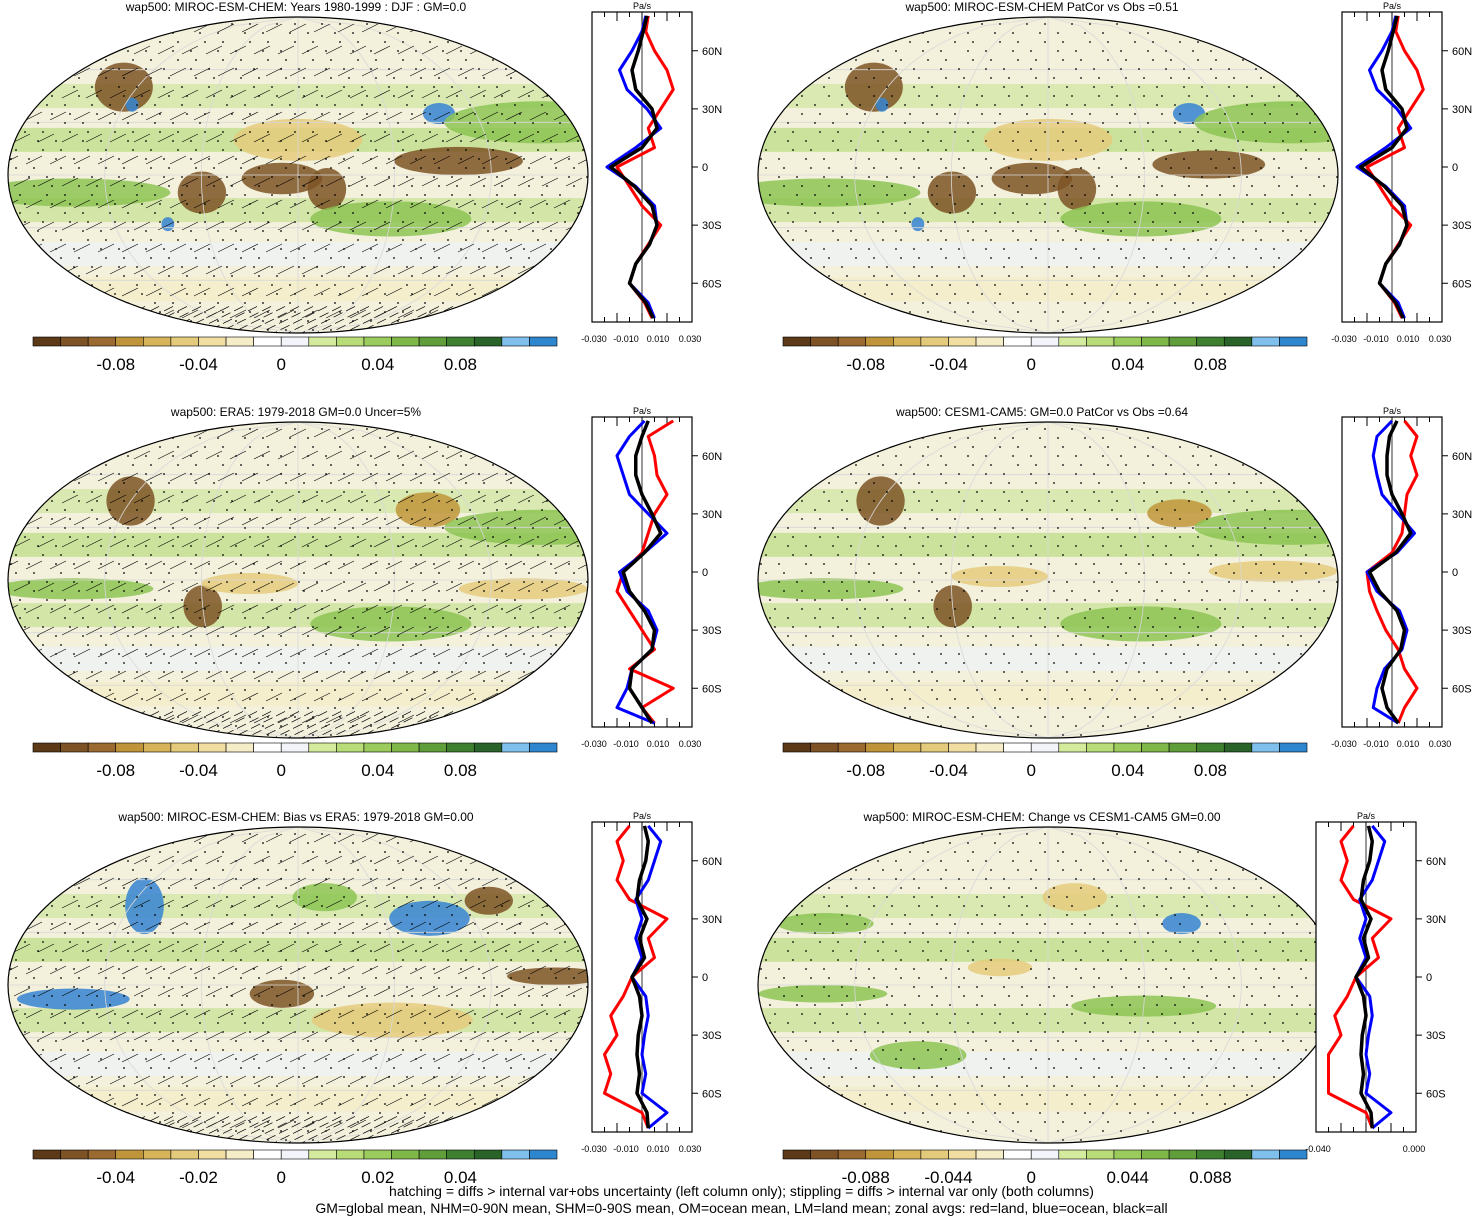 The image size is (1483, 1218). What do you see at coordinates (999, 580) in the screenshot?
I see `graticule-line` at bounding box center [999, 580].